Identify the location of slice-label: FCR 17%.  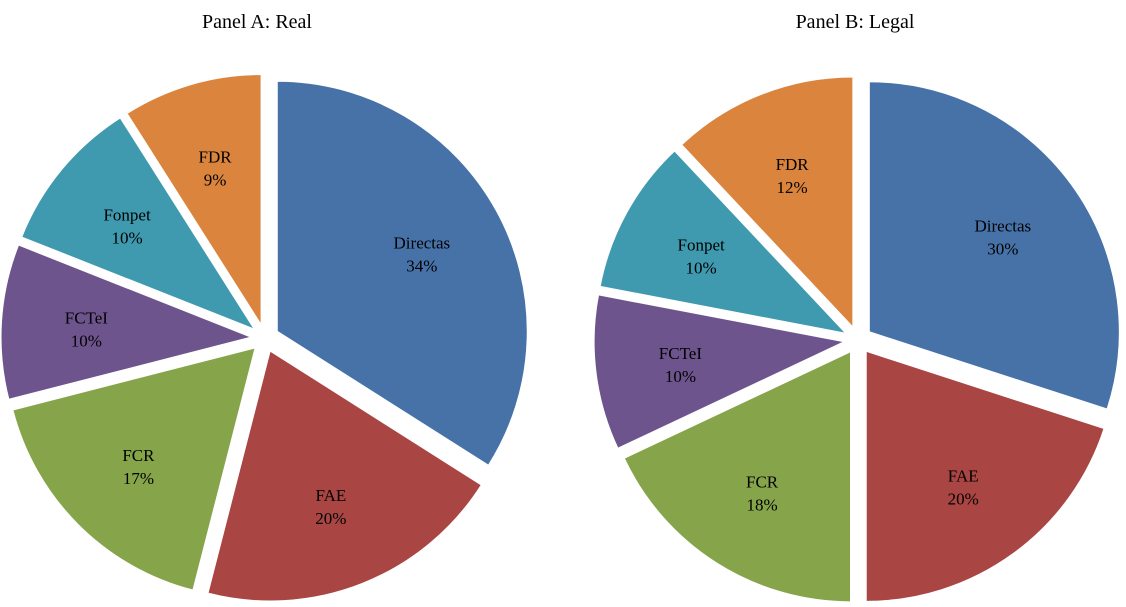
(138, 467).